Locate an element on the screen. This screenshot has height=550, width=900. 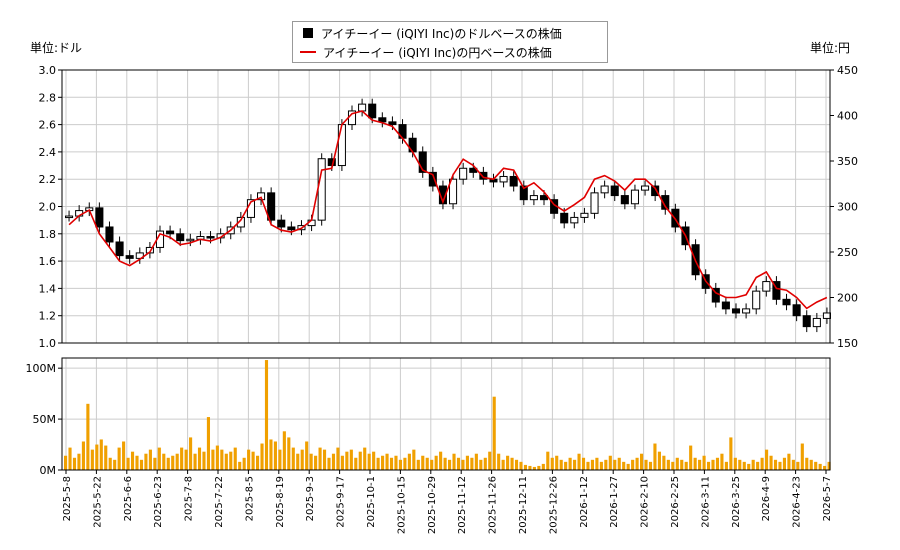
x-tick-label: 2025-10-15 is located at coordinates (401, 505).